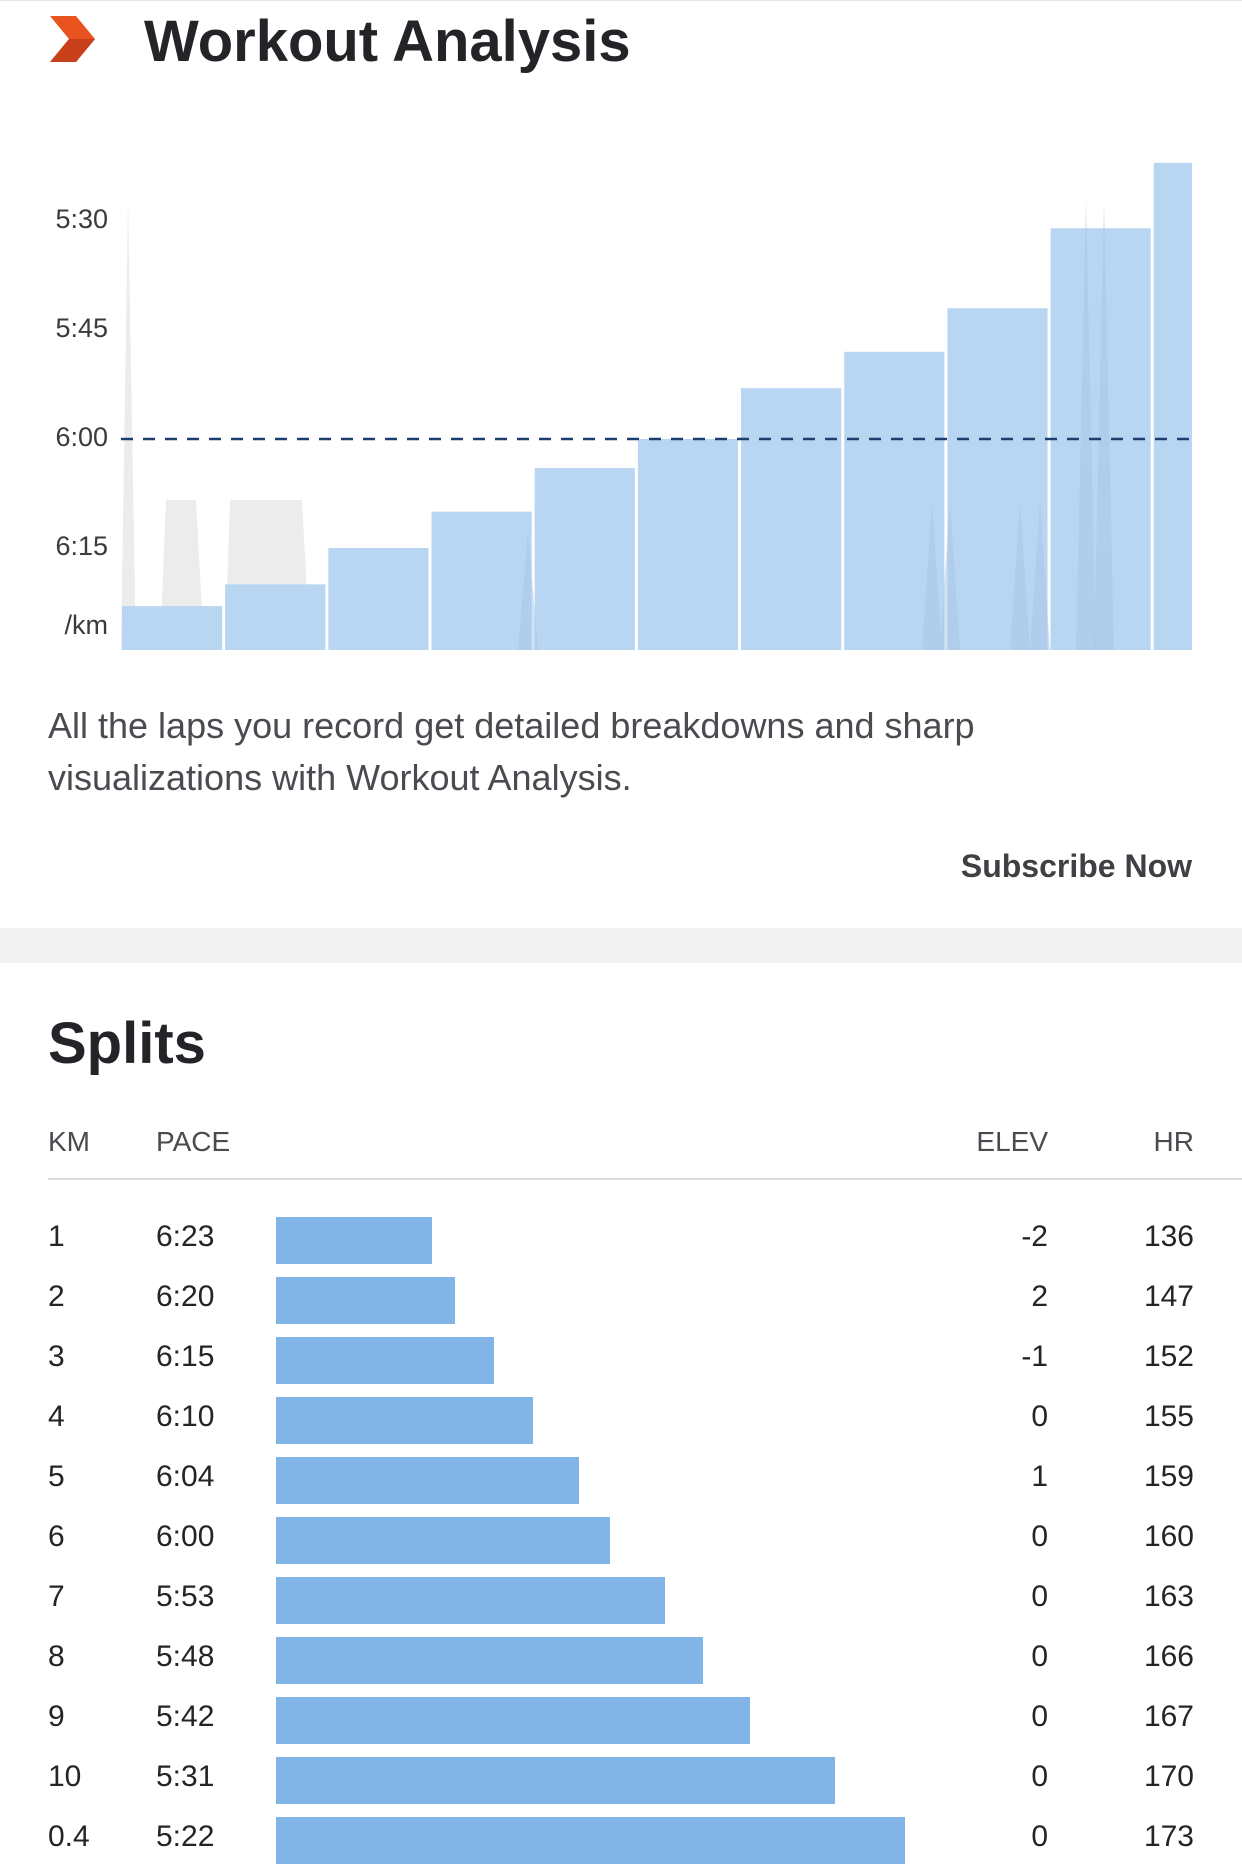 This screenshot has height=1870, width=1242. Describe the element at coordinates (185, 1236) in the screenshot. I see `split-pace: 6:23` at that location.